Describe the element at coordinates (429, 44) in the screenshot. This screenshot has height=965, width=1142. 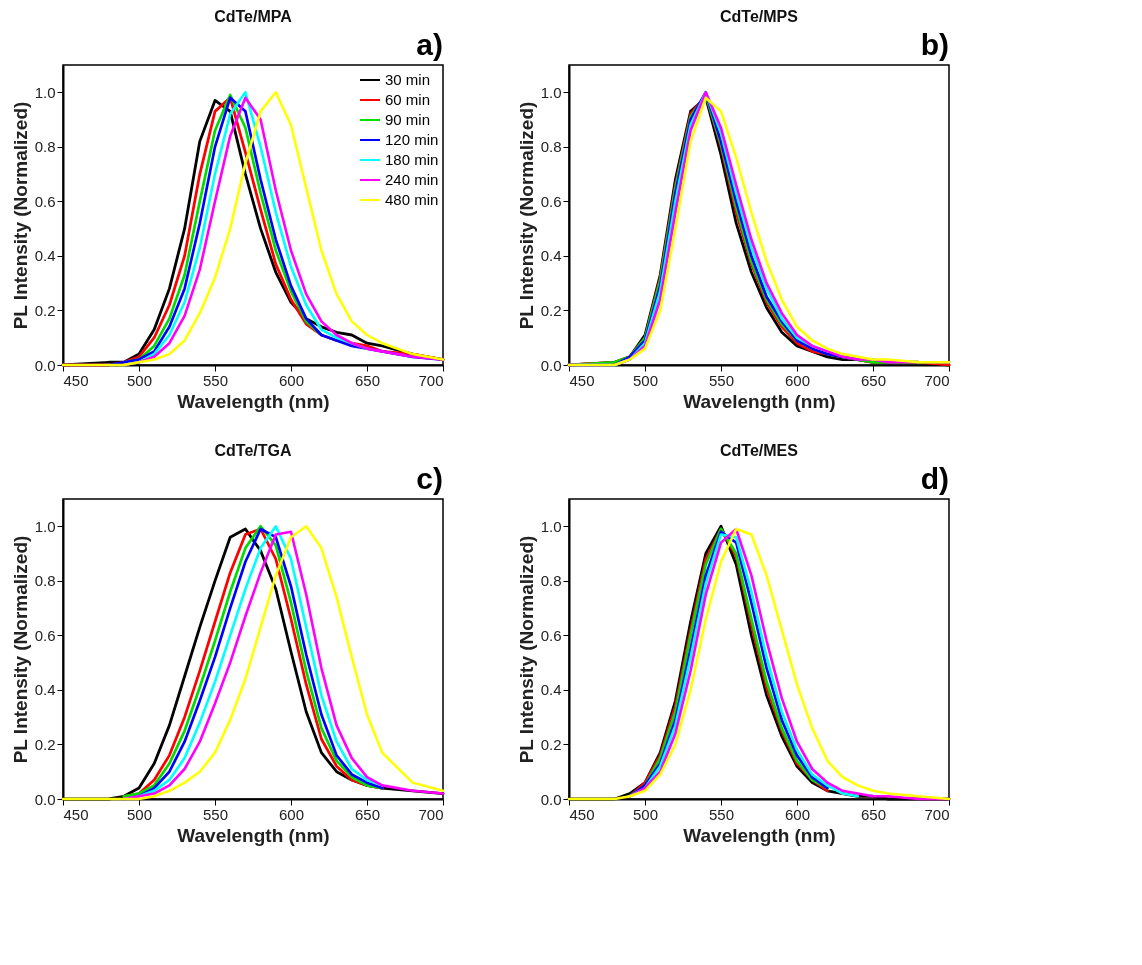
I see `text: a)` at that location.